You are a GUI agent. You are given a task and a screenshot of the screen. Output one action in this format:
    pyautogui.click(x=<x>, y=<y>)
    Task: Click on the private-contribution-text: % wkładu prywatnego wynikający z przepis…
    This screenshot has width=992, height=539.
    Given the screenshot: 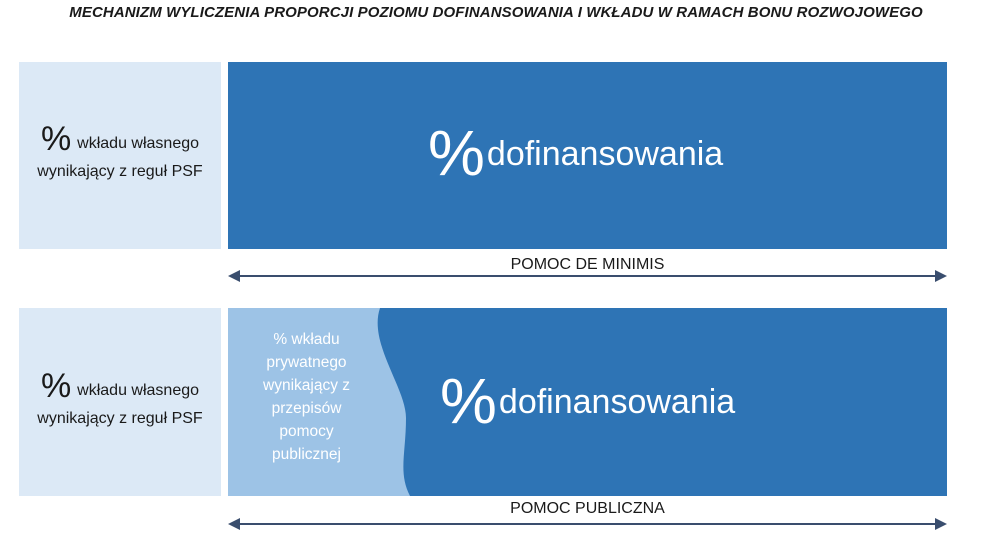 What is the action you would take?
    pyautogui.click(x=306, y=397)
    